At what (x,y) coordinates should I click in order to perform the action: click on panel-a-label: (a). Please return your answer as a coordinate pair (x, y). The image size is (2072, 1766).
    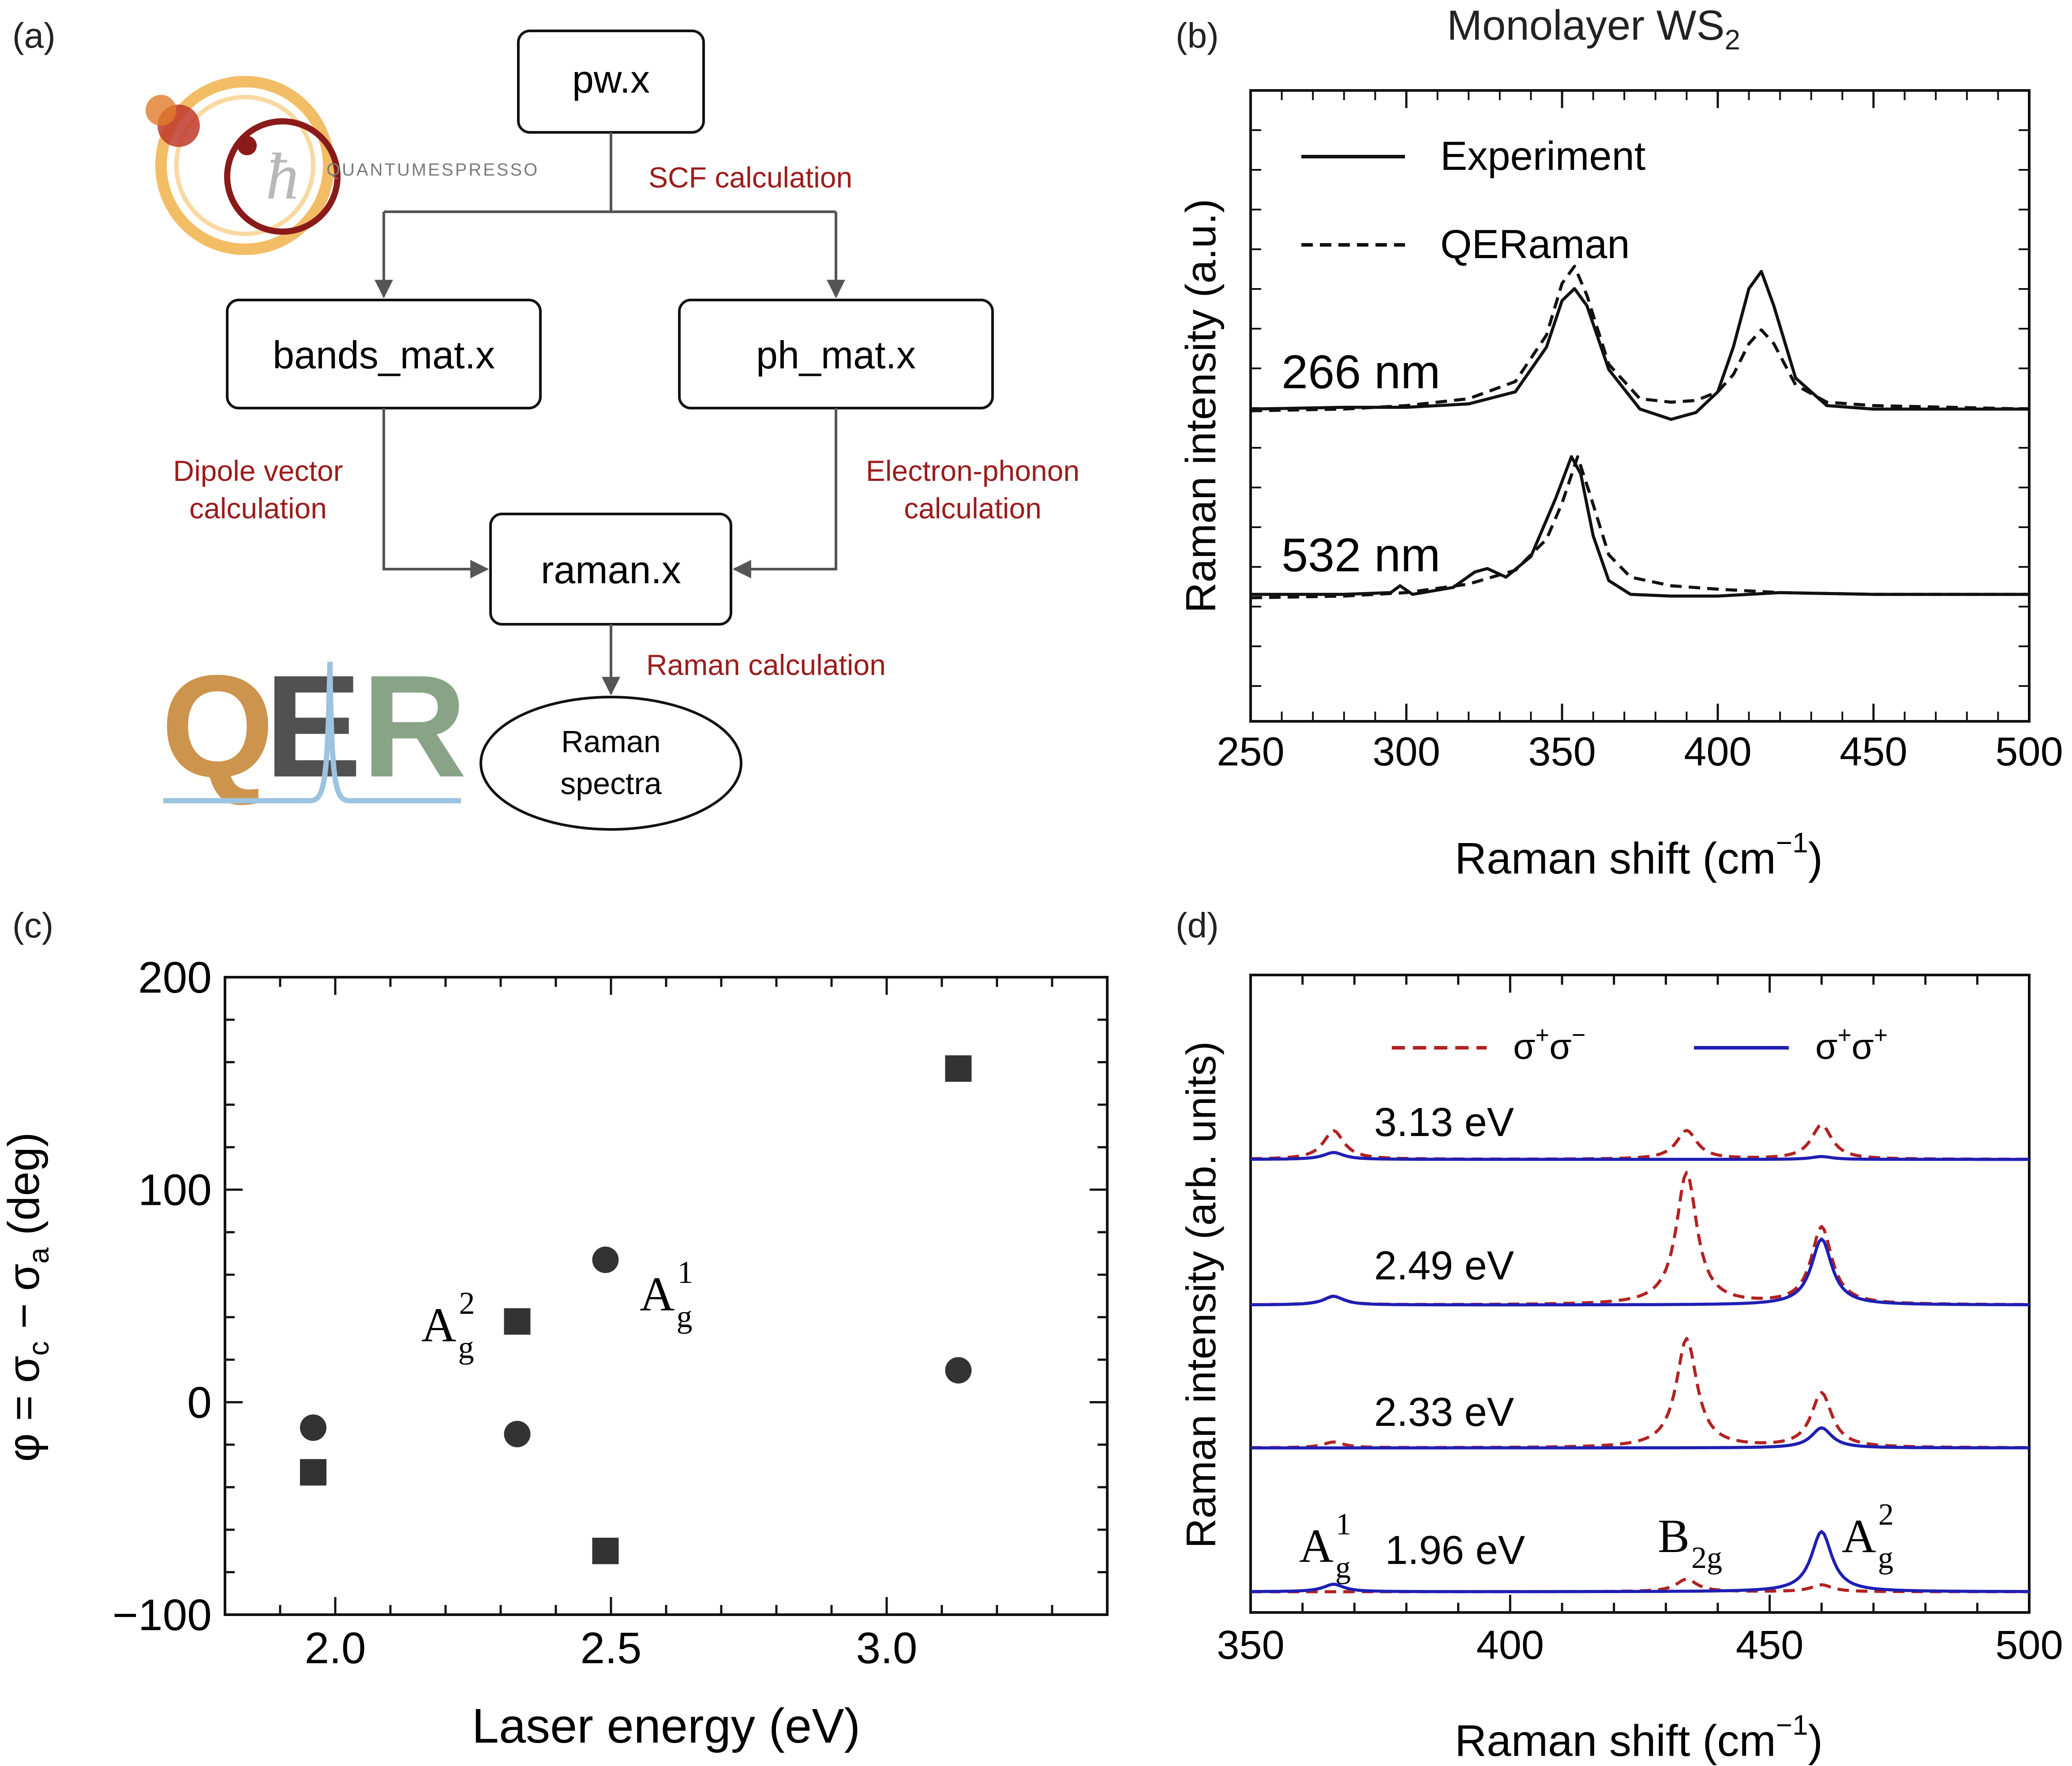
    Looking at the image, I should click on (34, 35).